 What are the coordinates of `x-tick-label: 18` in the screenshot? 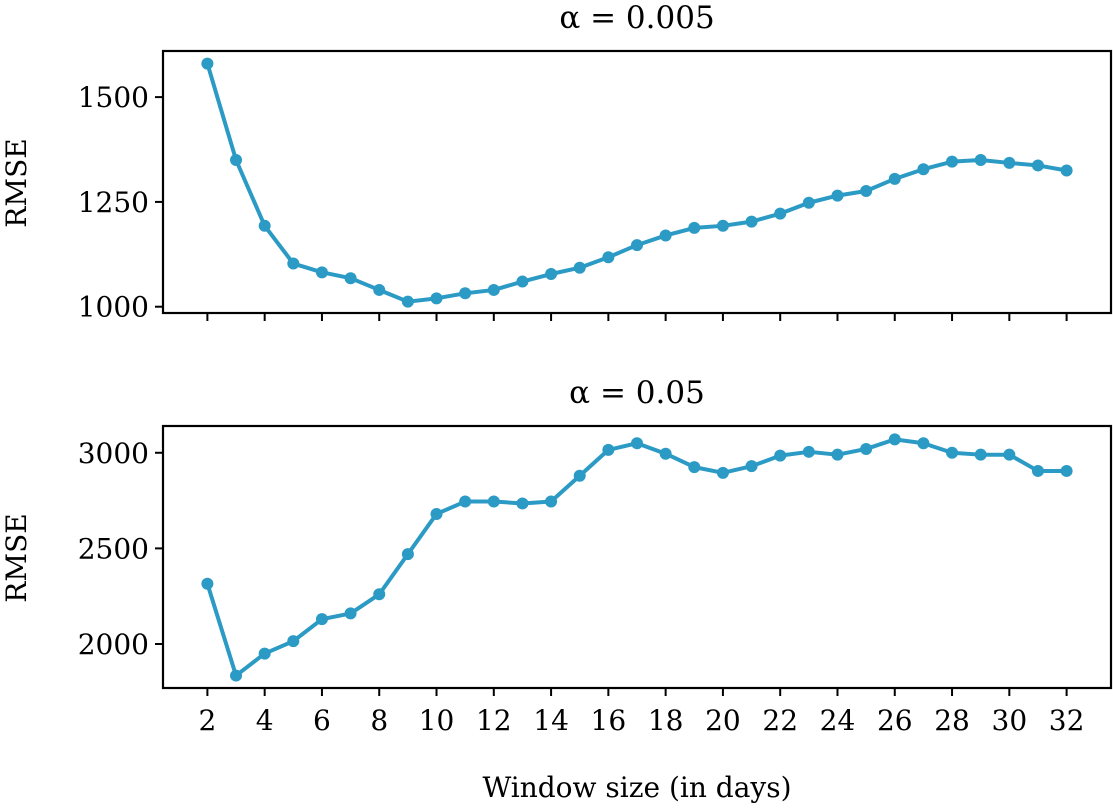 It's located at (666, 720).